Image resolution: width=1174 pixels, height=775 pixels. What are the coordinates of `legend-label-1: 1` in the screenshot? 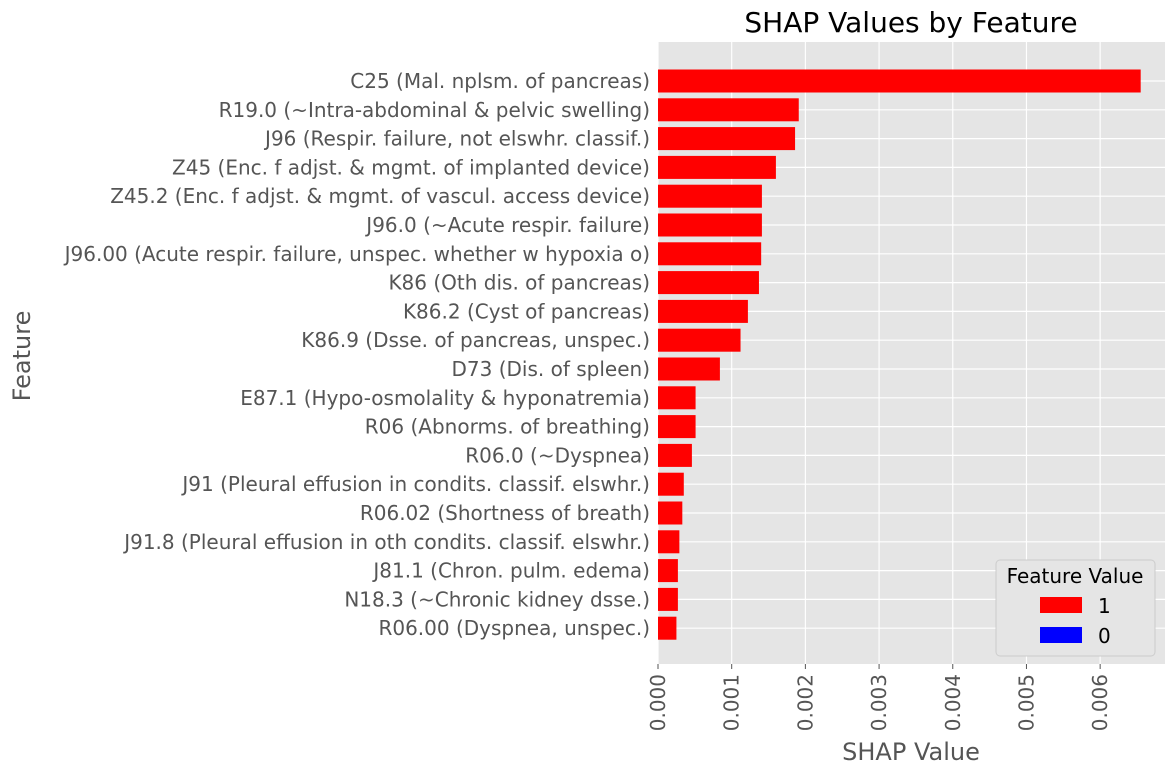 It's located at (1104, 606).